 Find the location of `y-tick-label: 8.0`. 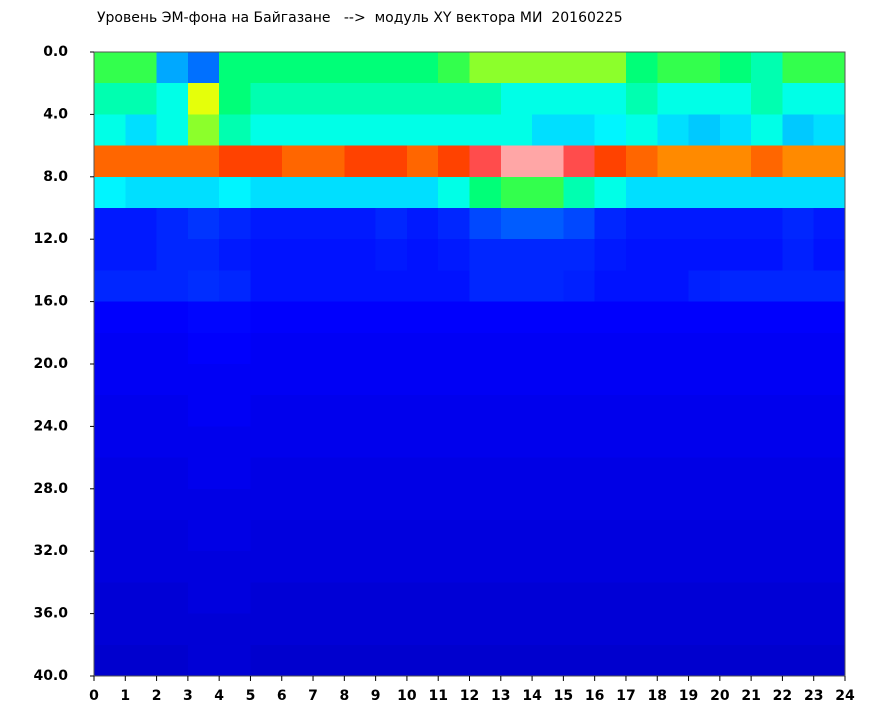

y-tick-label: 8.0 is located at coordinates (55, 177).